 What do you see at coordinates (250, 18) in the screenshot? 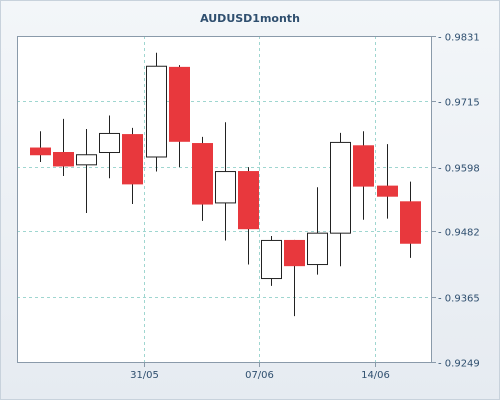
I see `chart-title: AUDUSD1month` at bounding box center [250, 18].